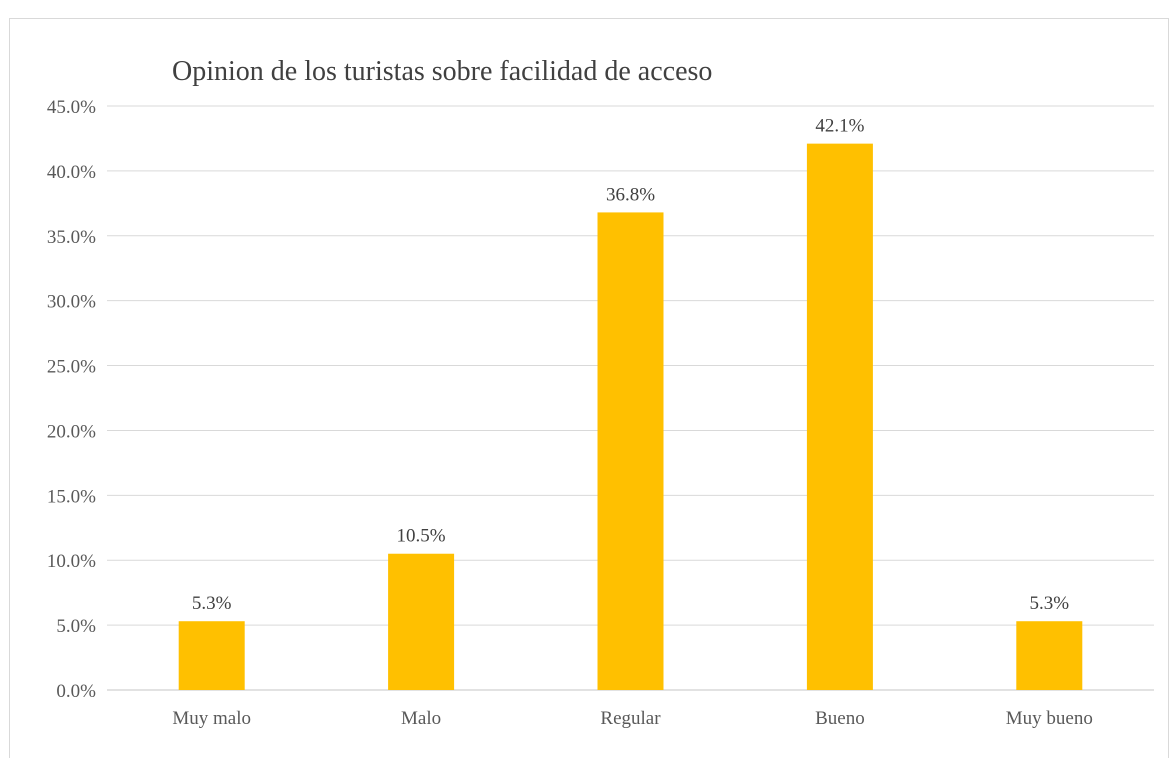 This screenshot has width=1171, height=758. I want to click on x-tick-label: Regular, so click(630, 718).